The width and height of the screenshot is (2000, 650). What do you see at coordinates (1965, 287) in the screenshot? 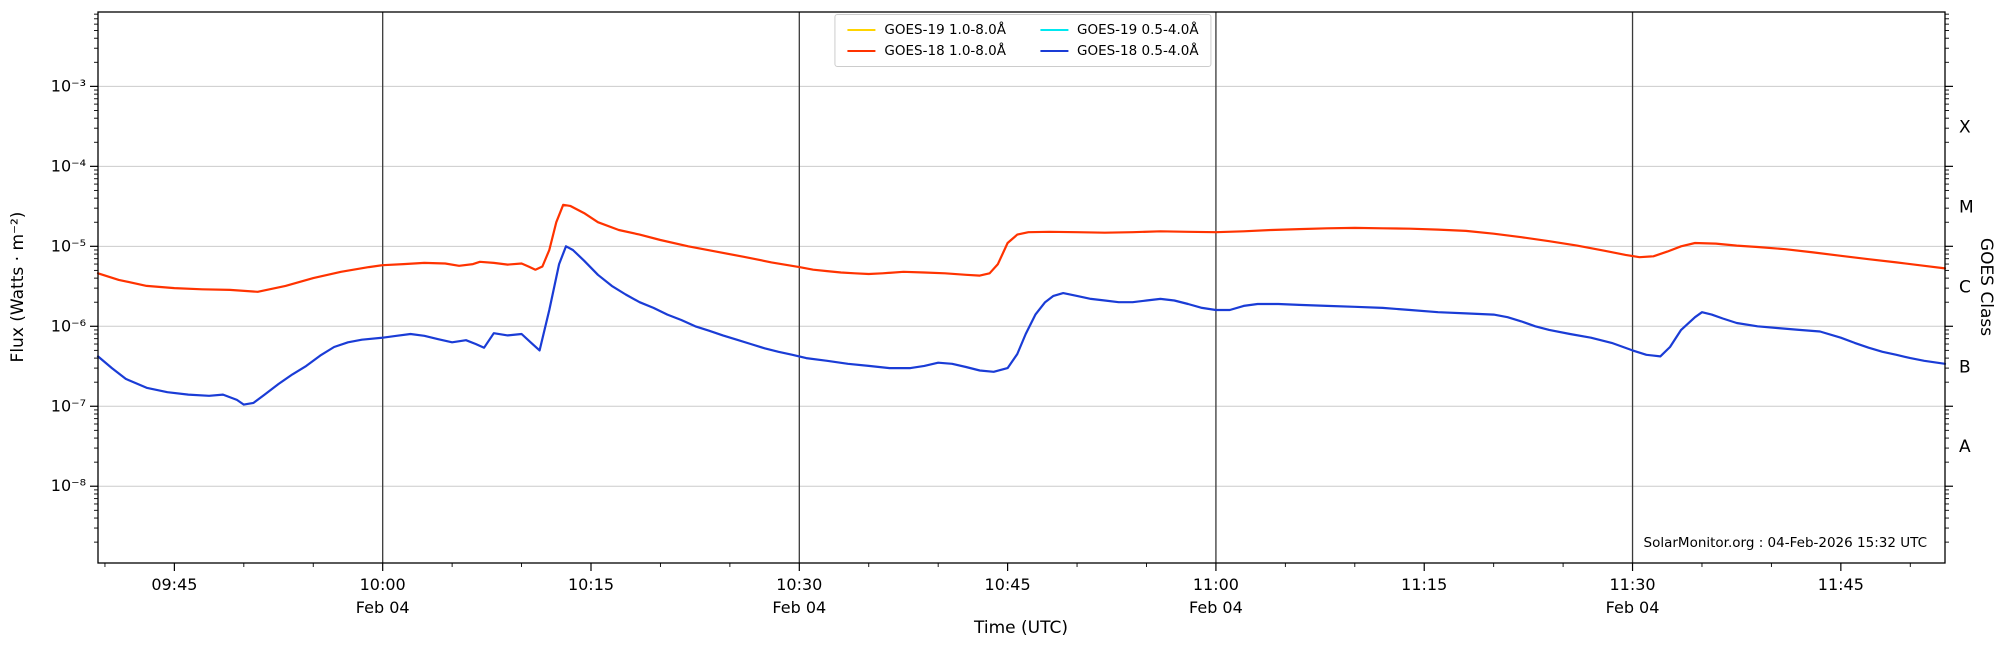
I see `goes-class-letter: C` at bounding box center [1965, 287].